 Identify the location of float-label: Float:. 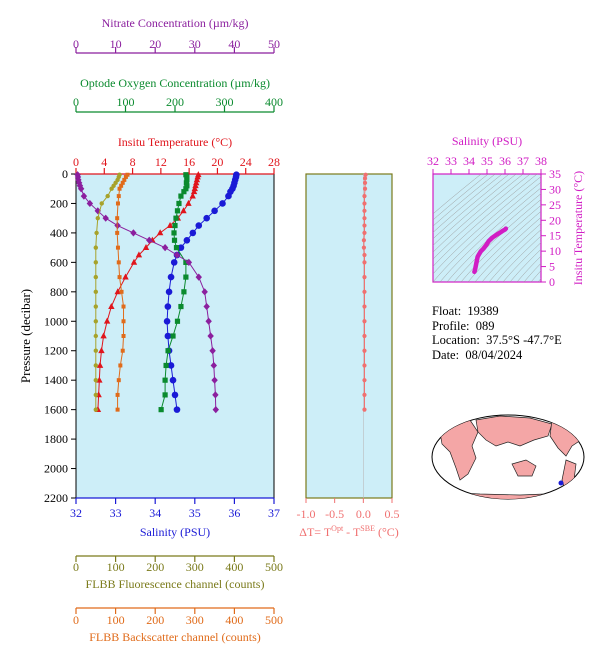
(447, 311).